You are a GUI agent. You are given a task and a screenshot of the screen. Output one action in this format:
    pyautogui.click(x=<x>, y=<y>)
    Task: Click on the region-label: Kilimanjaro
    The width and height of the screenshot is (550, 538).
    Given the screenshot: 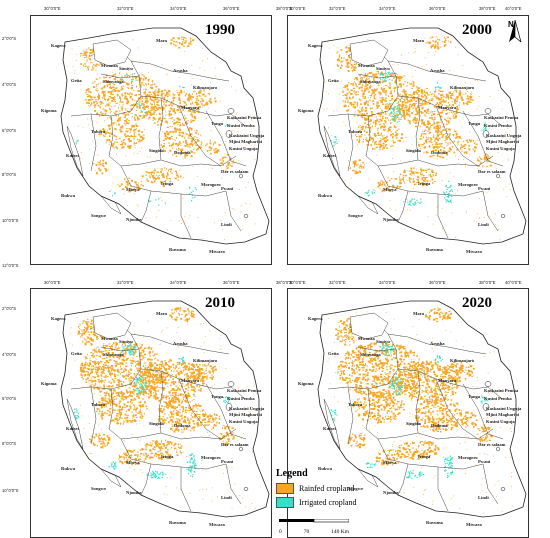 What is the action you would take?
    pyautogui.click(x=205, y=87)
    